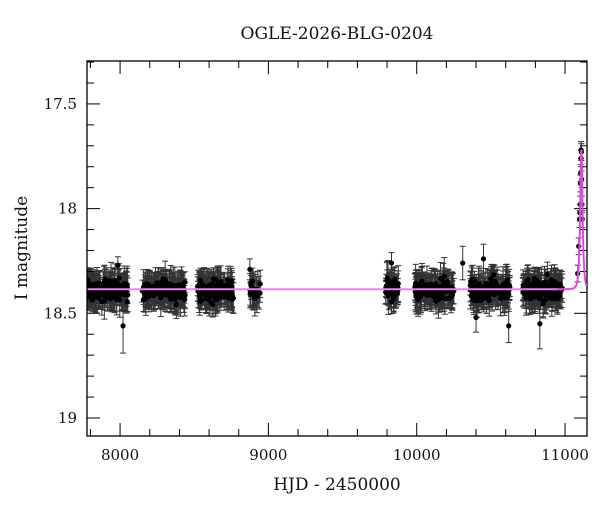 The height and width of the screenshot is (512, 600). Describe the element at coordinates (60, 104) in the screenshot. I see `svg-text: 17.5` at that location.